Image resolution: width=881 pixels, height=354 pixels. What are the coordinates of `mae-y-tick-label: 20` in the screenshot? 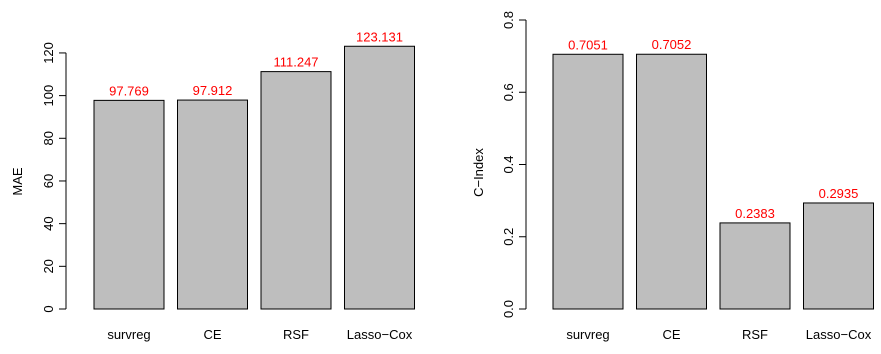 It's located at (48, 266).